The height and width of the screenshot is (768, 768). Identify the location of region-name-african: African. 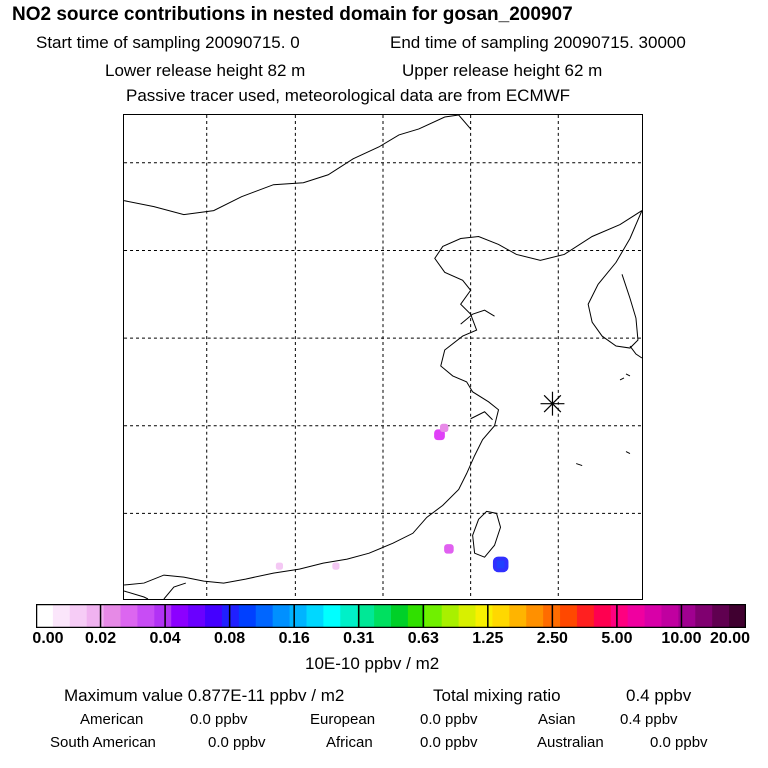
(349, 742).